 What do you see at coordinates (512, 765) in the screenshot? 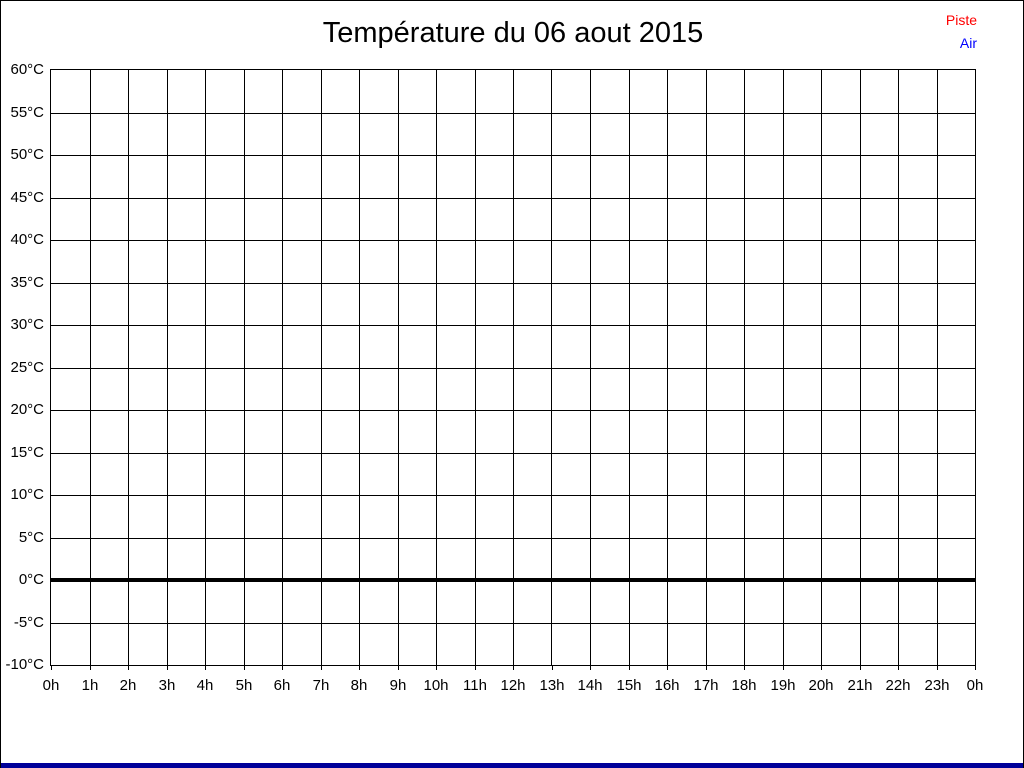
I see `bottom-bar` at bounding box center [512, 765].